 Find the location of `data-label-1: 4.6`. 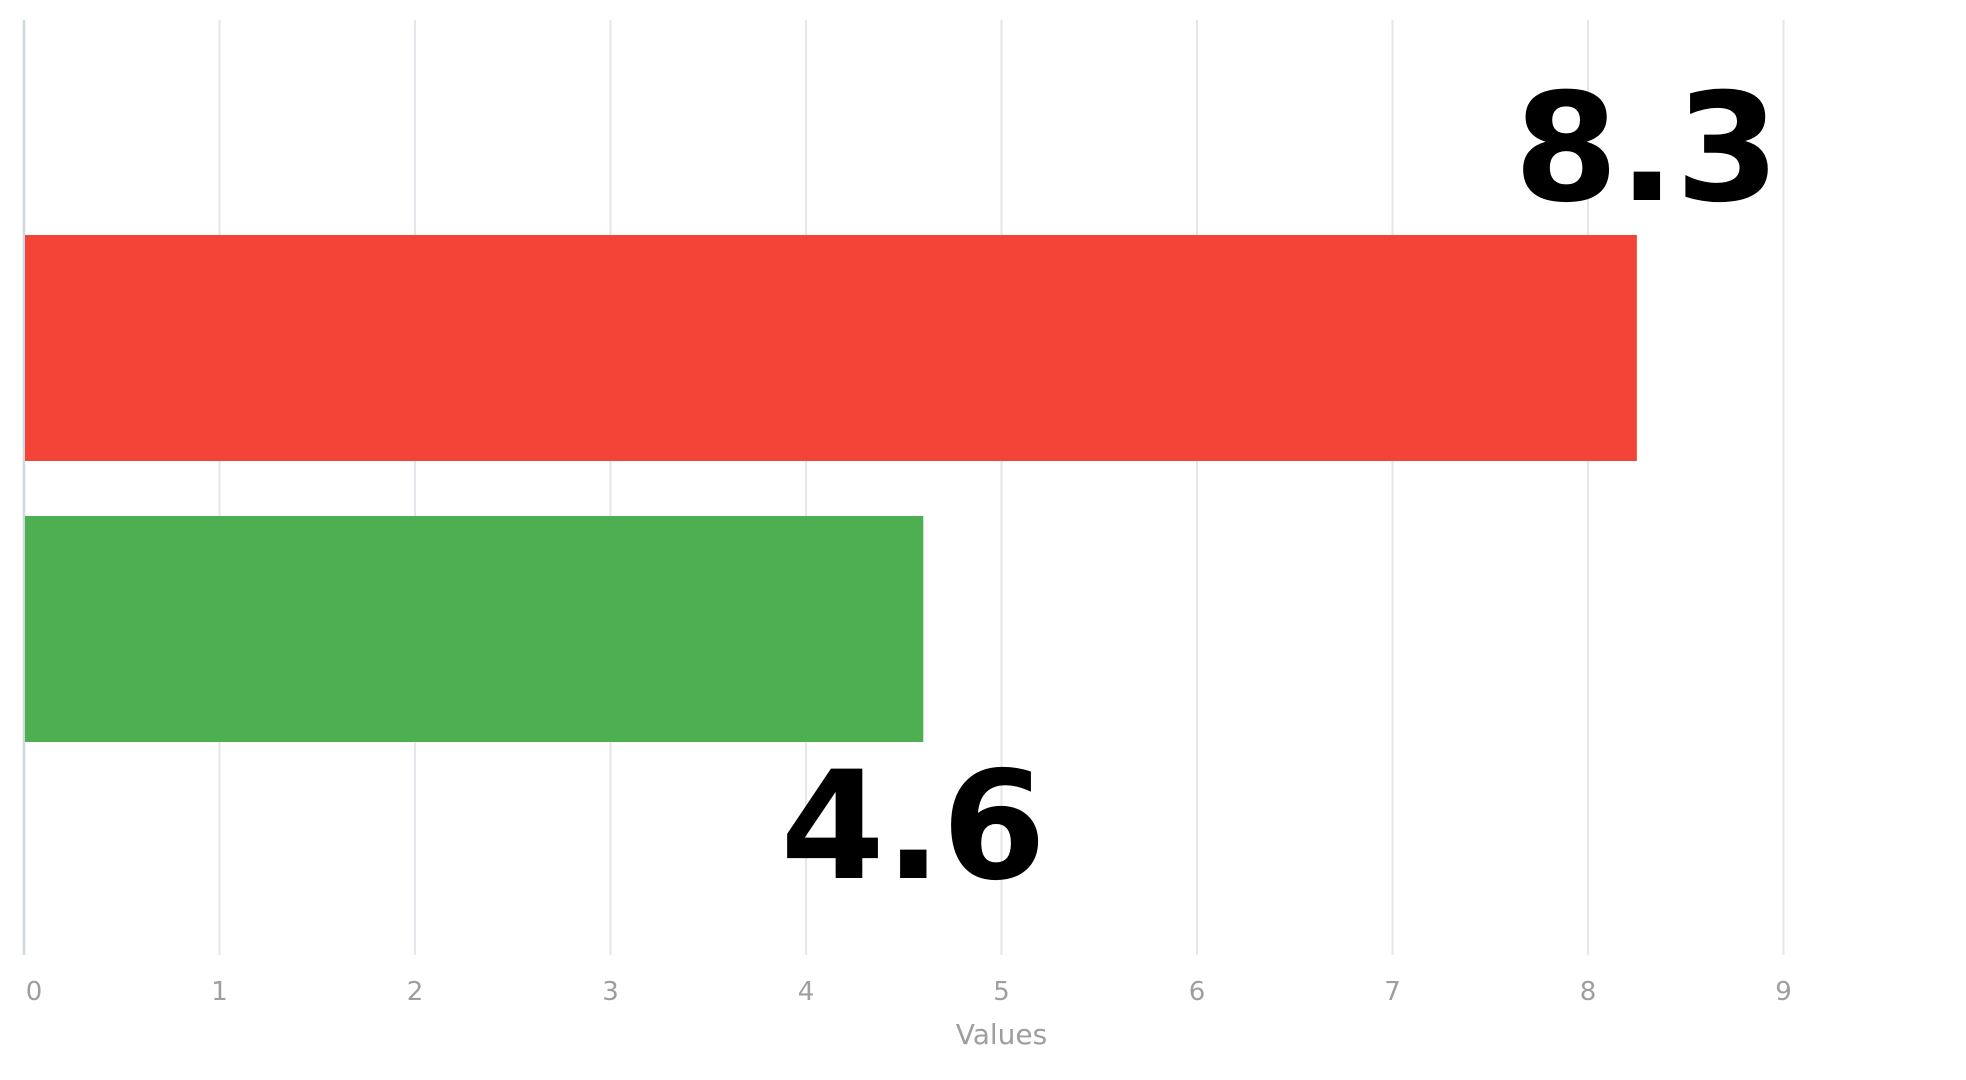

data-label-1: 4.6 is located at coordinates (913, 827).